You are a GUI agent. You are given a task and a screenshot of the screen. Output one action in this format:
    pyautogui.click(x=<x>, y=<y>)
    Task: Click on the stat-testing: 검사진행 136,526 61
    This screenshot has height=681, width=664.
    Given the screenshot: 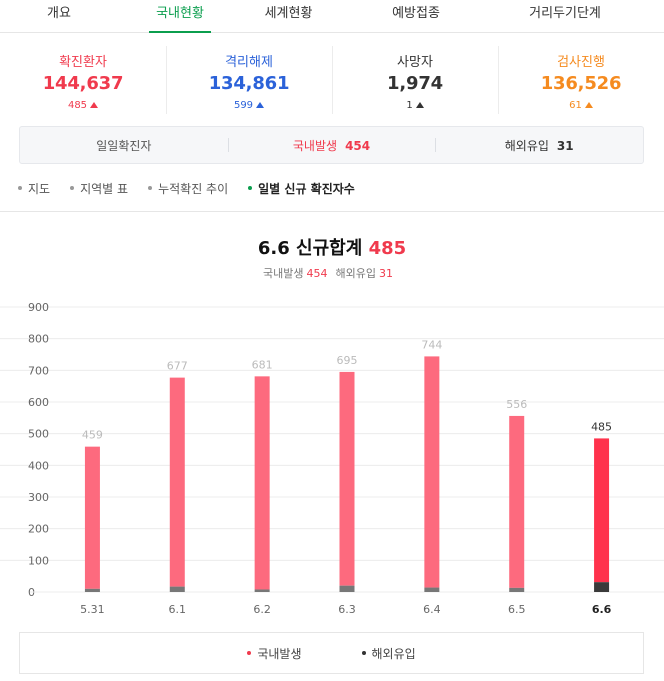 What is the action you would take?
    pyautogui.click(x=581, y=80)
    